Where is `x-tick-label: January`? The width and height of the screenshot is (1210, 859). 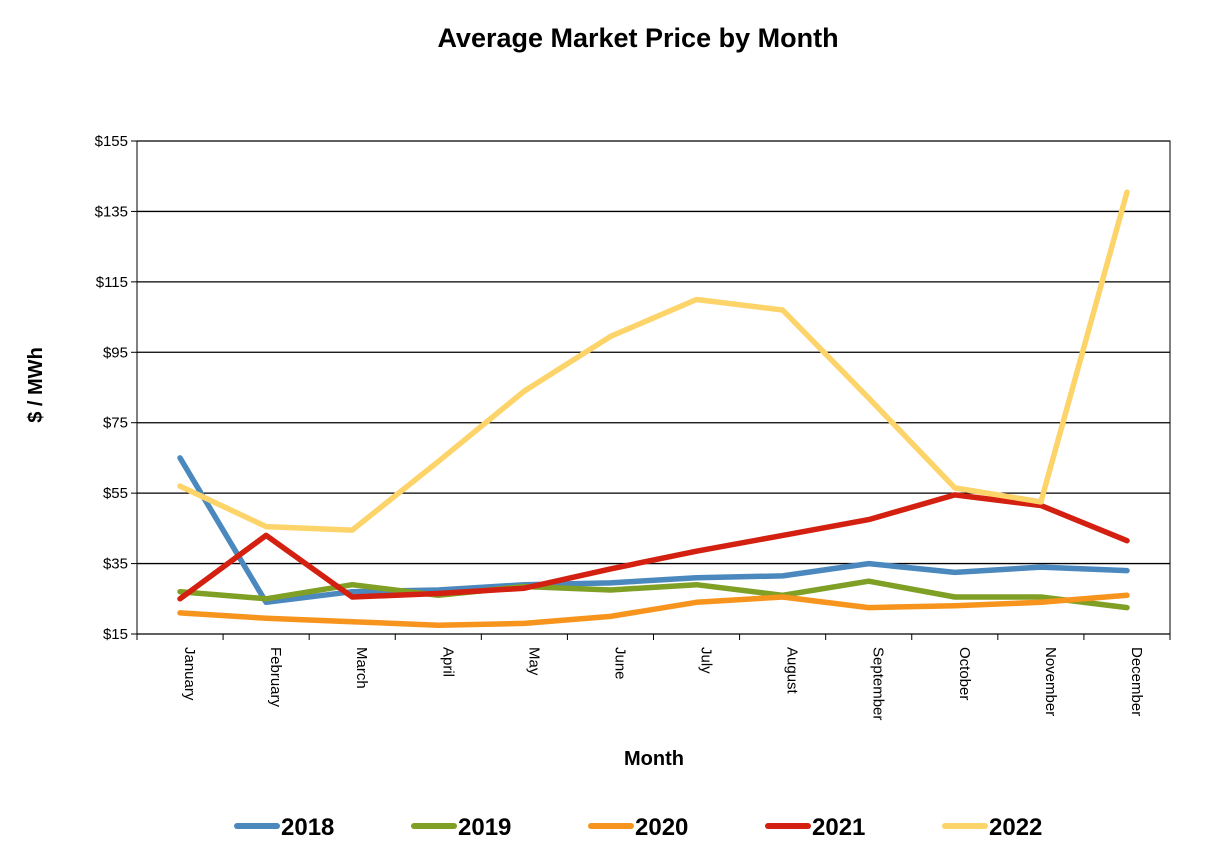 x-tick-label: January is located at coordinates (189, 674).